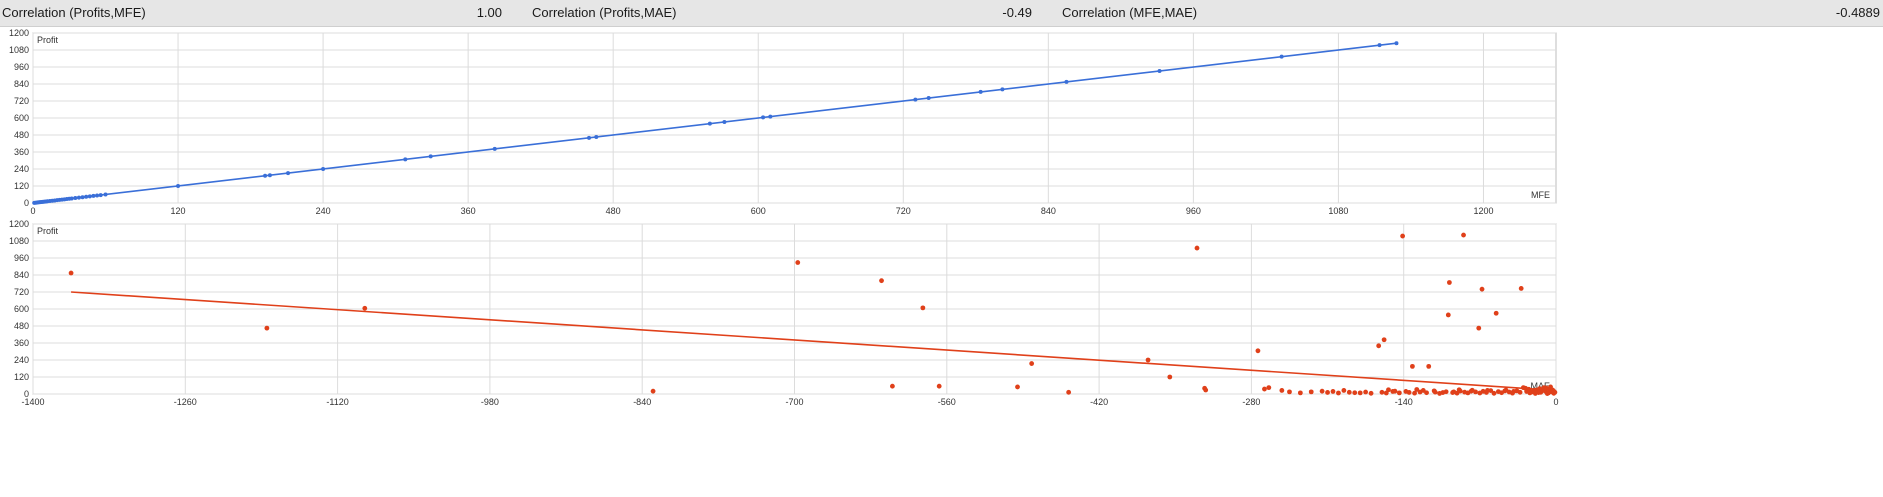 The width and height of the screenshot is (1883, 497). Describe the element at coordinates (21, 326) in the screenshot. I see `y-tick-label: 480` at that location.